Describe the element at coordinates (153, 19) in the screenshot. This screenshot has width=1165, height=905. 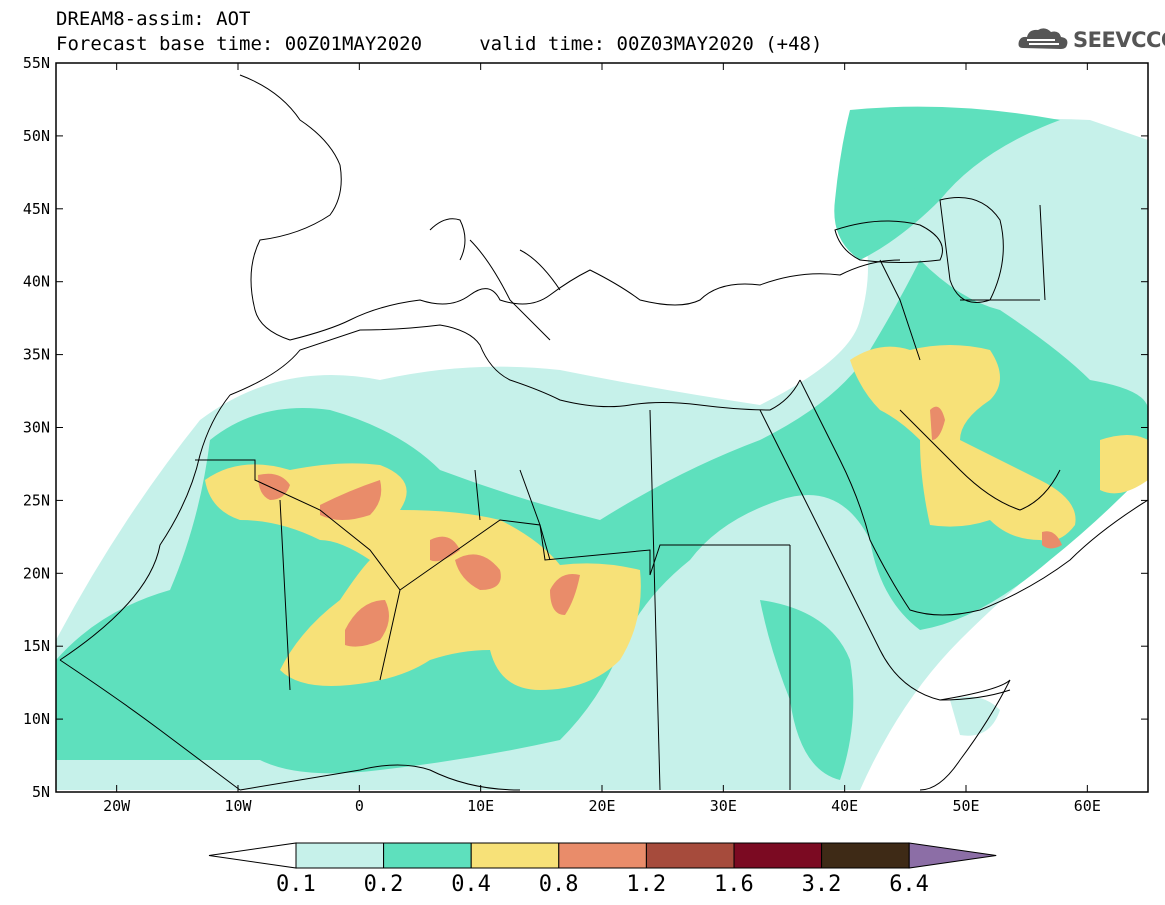
I see `chart-title: DREAM8-assim: AOT` at that location.